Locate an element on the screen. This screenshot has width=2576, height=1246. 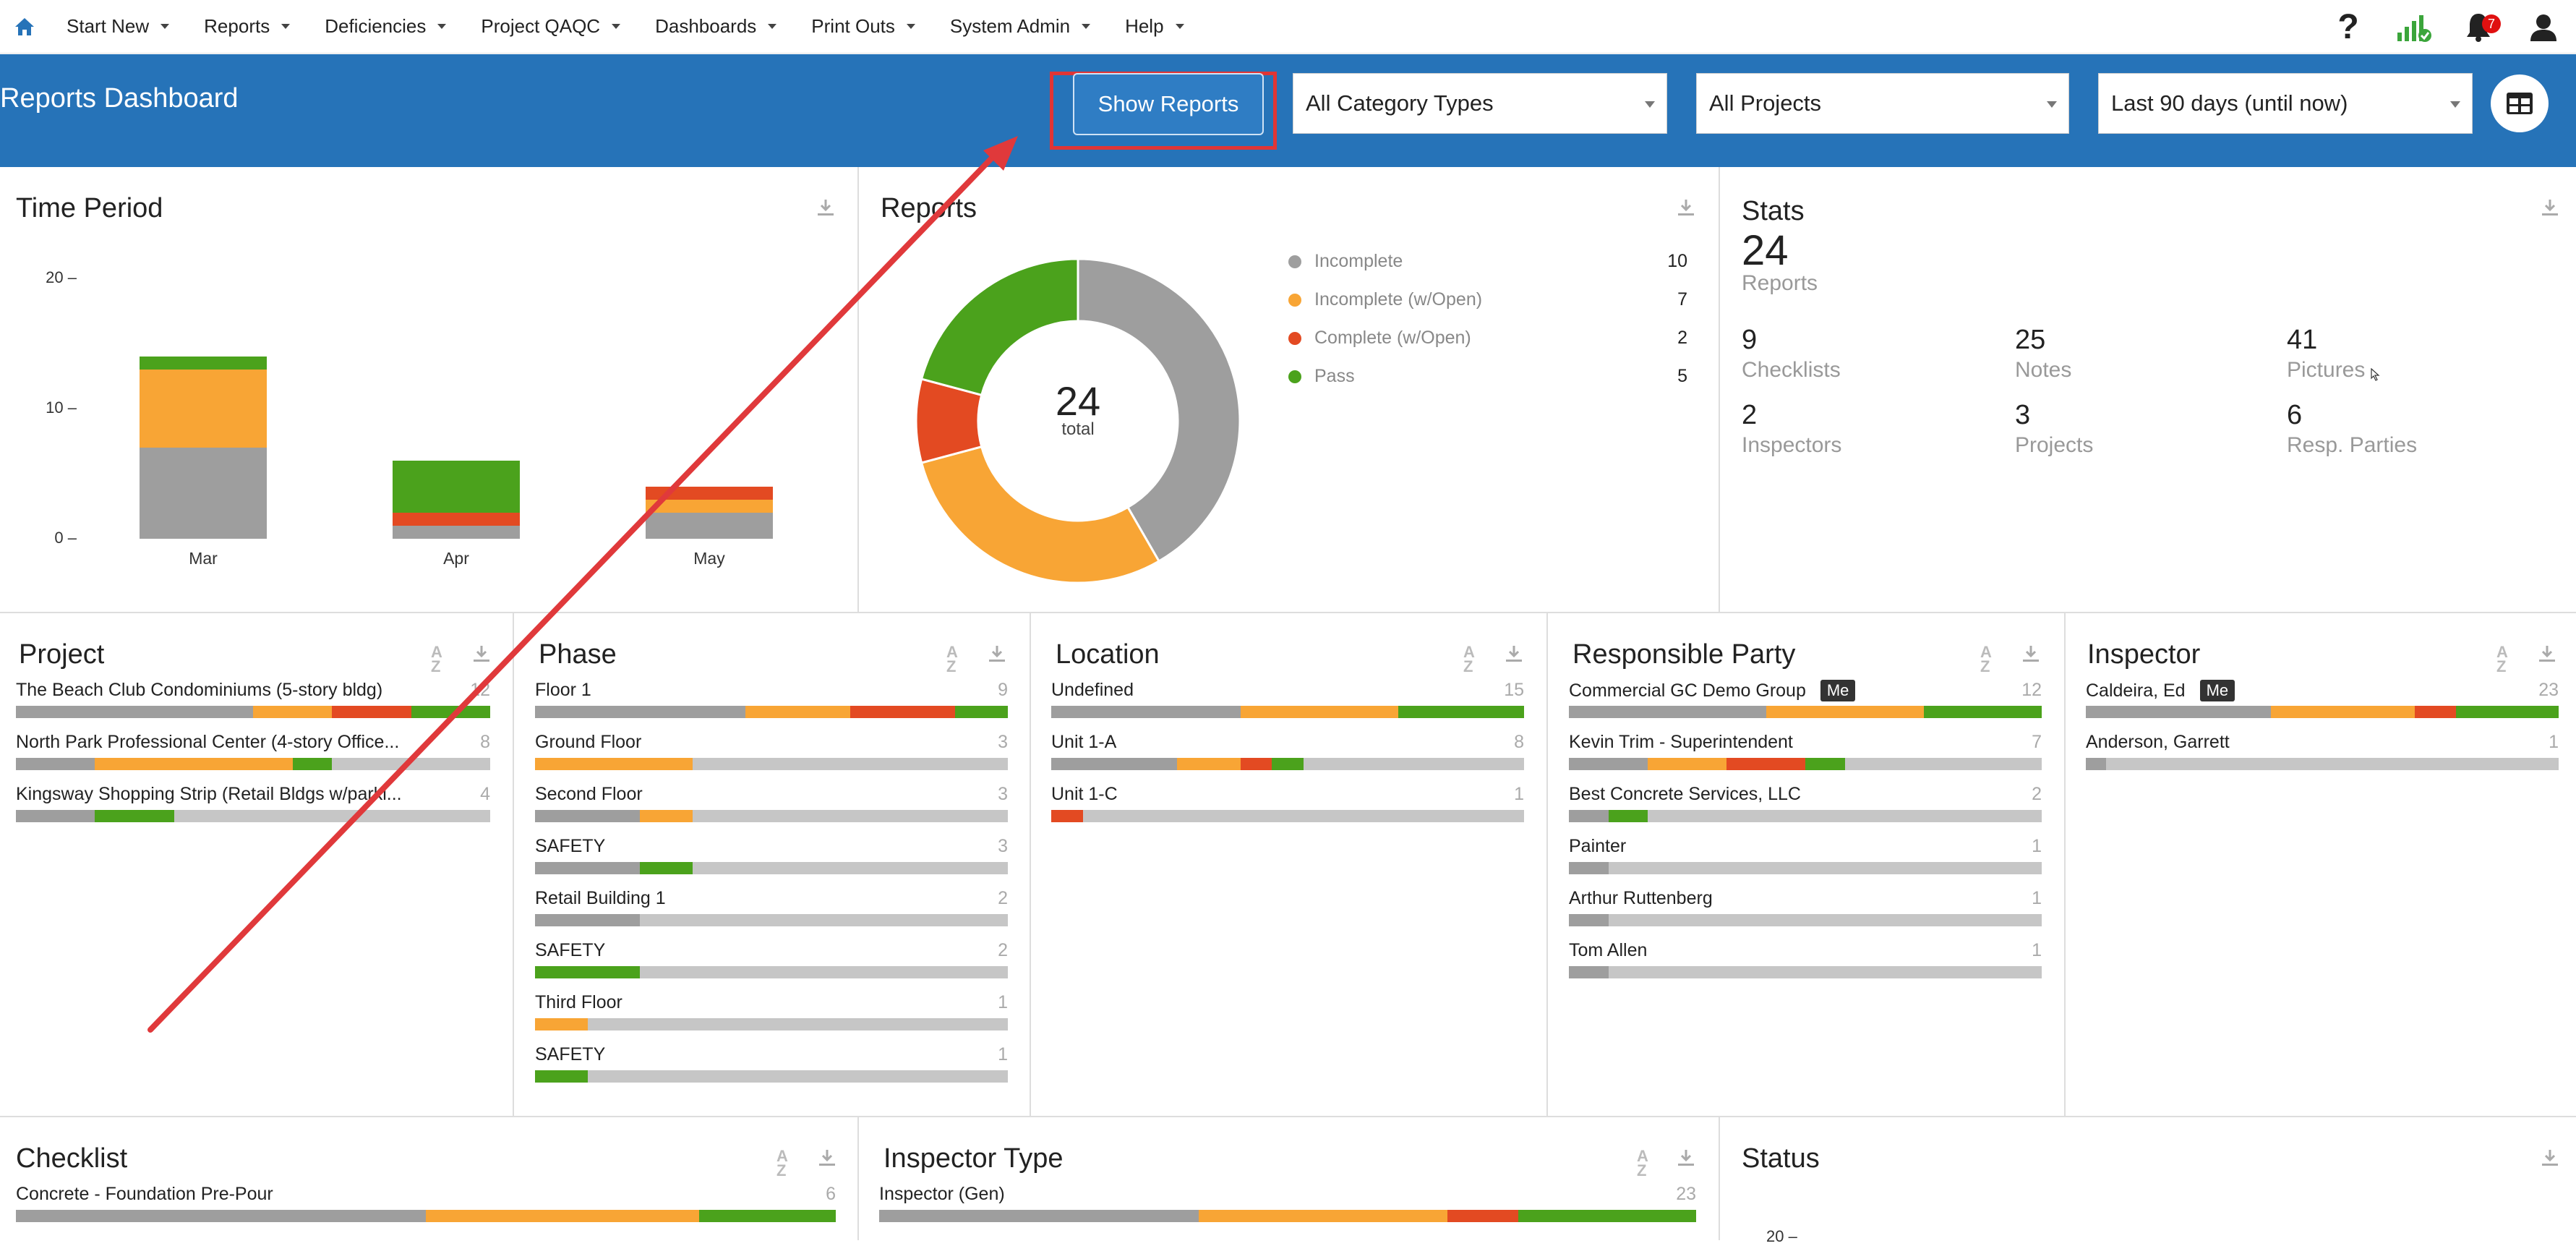
nav-dashboards: Dashboards is located at coordinates (716, 27).